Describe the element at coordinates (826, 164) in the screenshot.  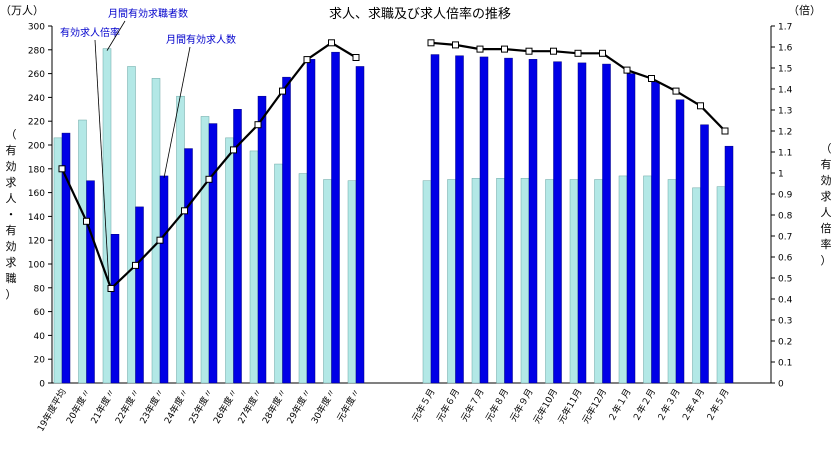
I see `right-axis-title-char: 有` at that location.